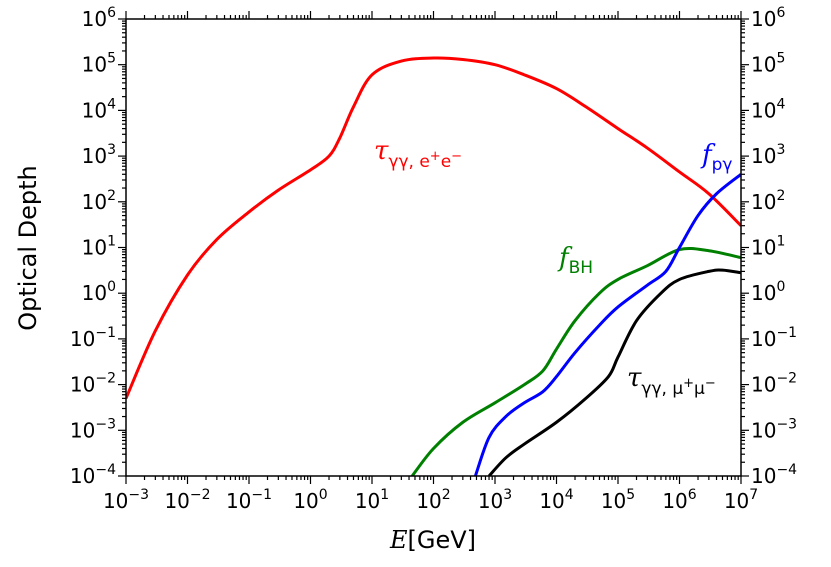 The image size is (831, 567). Describe the element at coordinates (575, 260) in the screenshot. I see `series-label-f-bh: fBH` at that location.